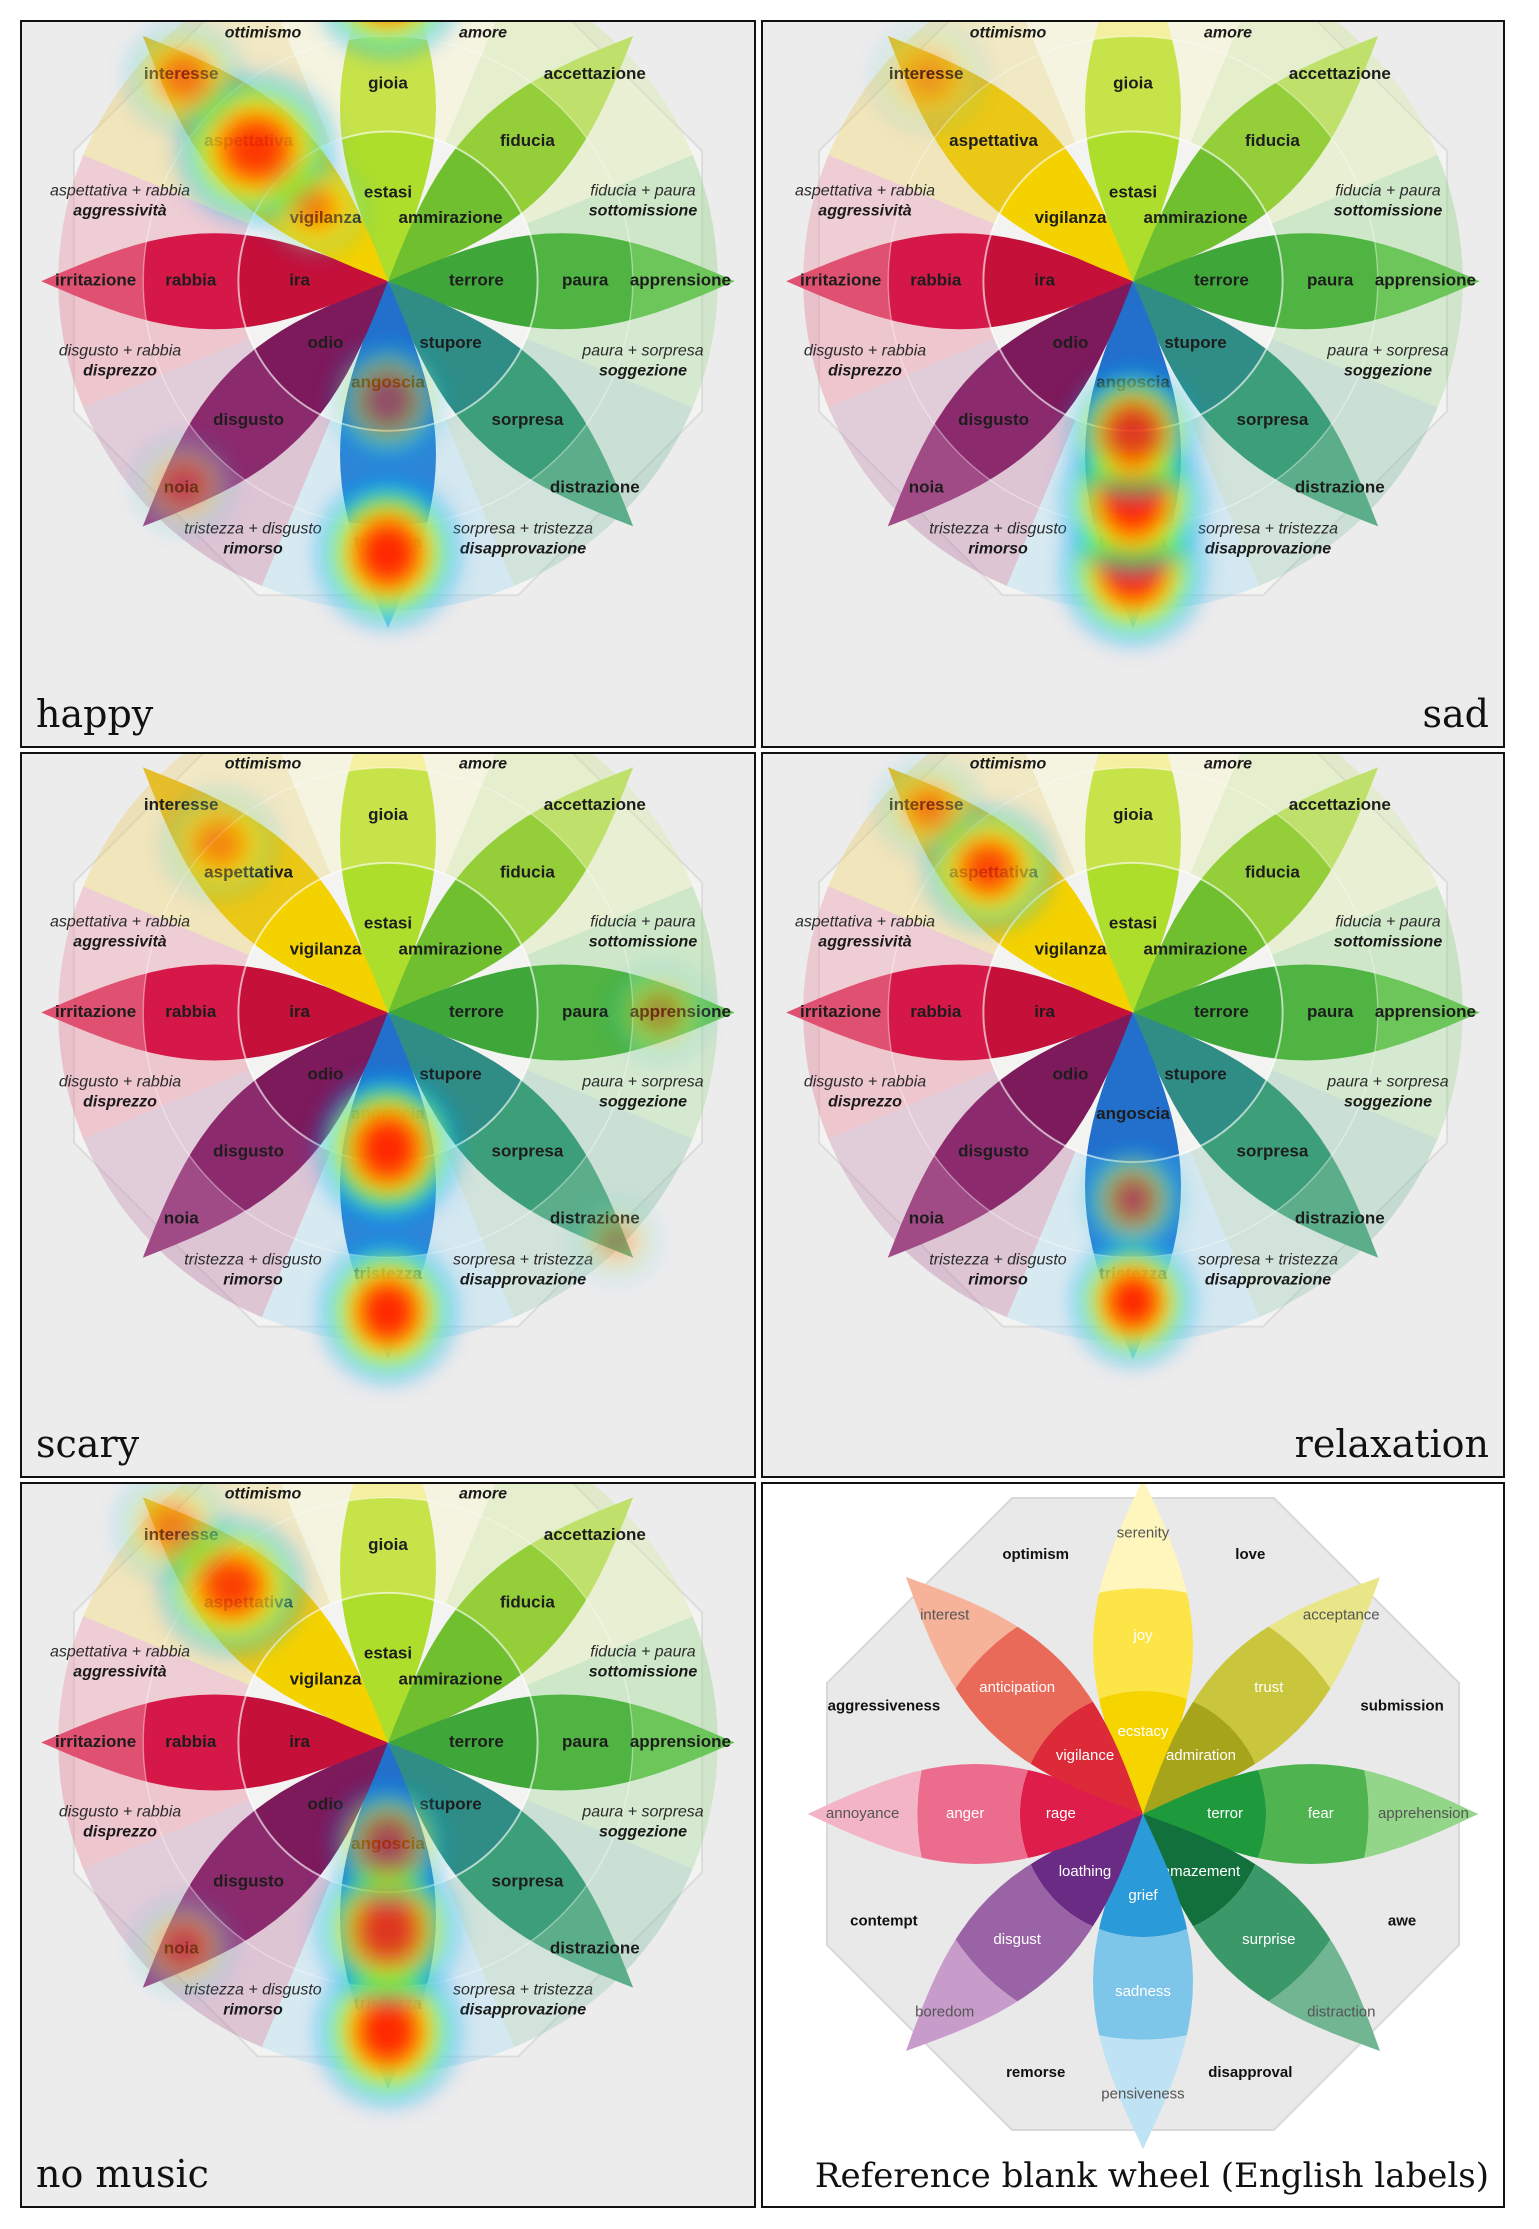 The image size is (1539, 2229). What do you see at coordinates (606, 1626) in the screenshot?
I see `dyad-sector-ur` at bounding box center [606, 1626].